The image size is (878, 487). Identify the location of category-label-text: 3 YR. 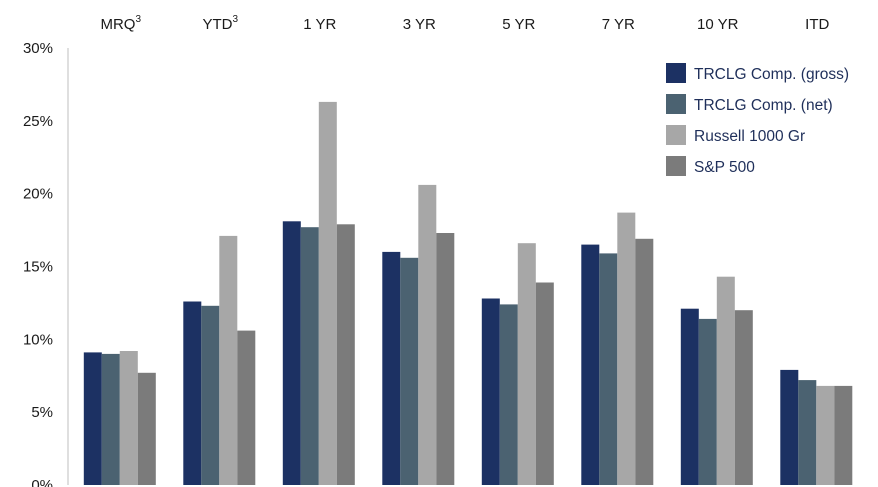
(419, 24).